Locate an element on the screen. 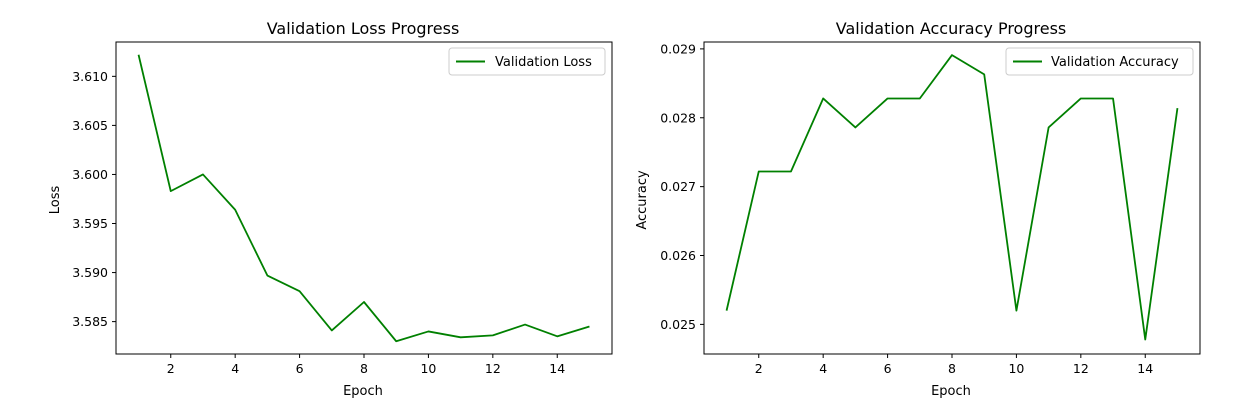  legend: Validation Accuracy is located at coordinates (1099, 61).